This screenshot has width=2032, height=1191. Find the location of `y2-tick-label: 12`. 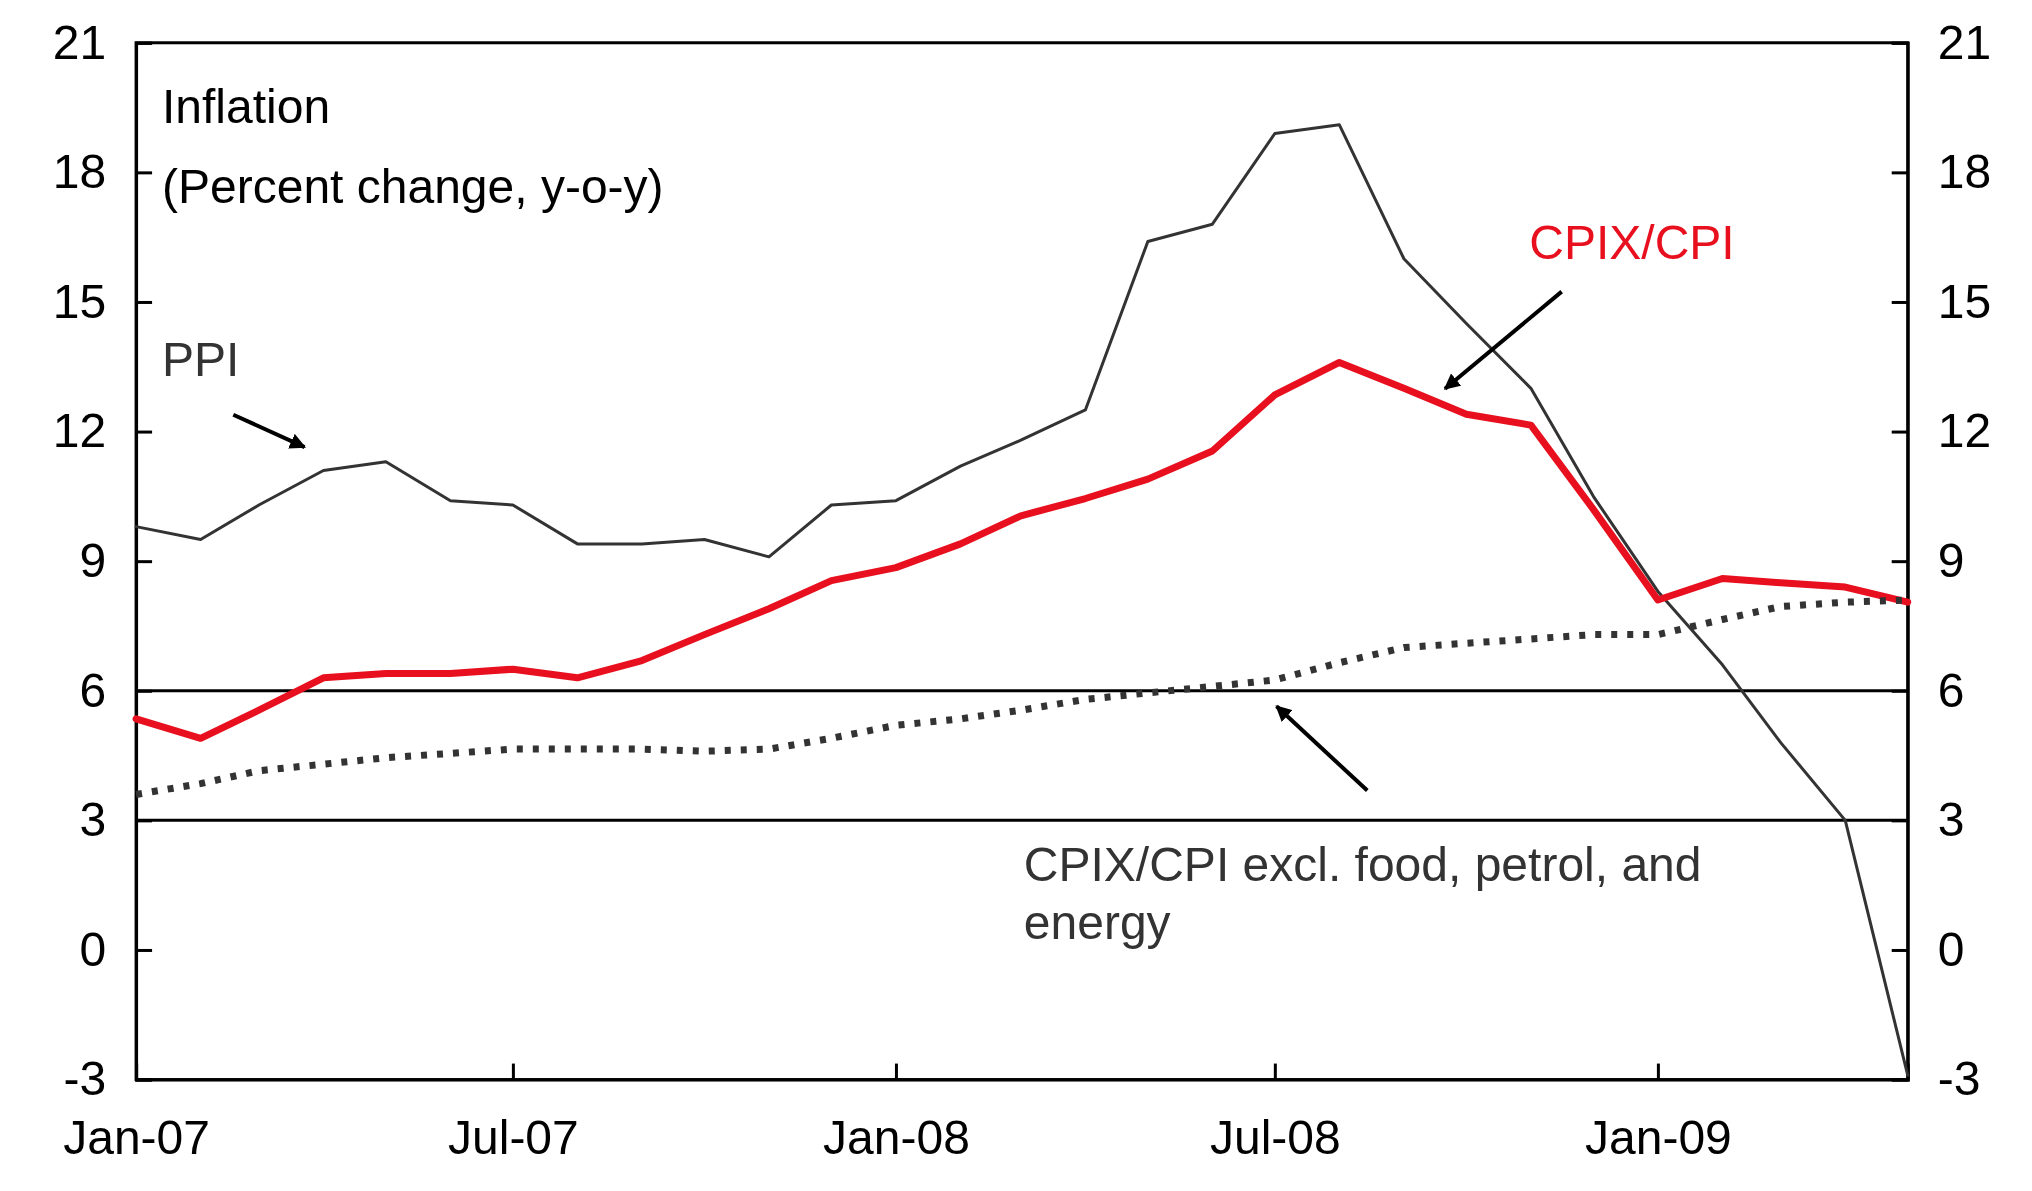

y2-tick-label: 12 is located at coordinates (1964, 431).